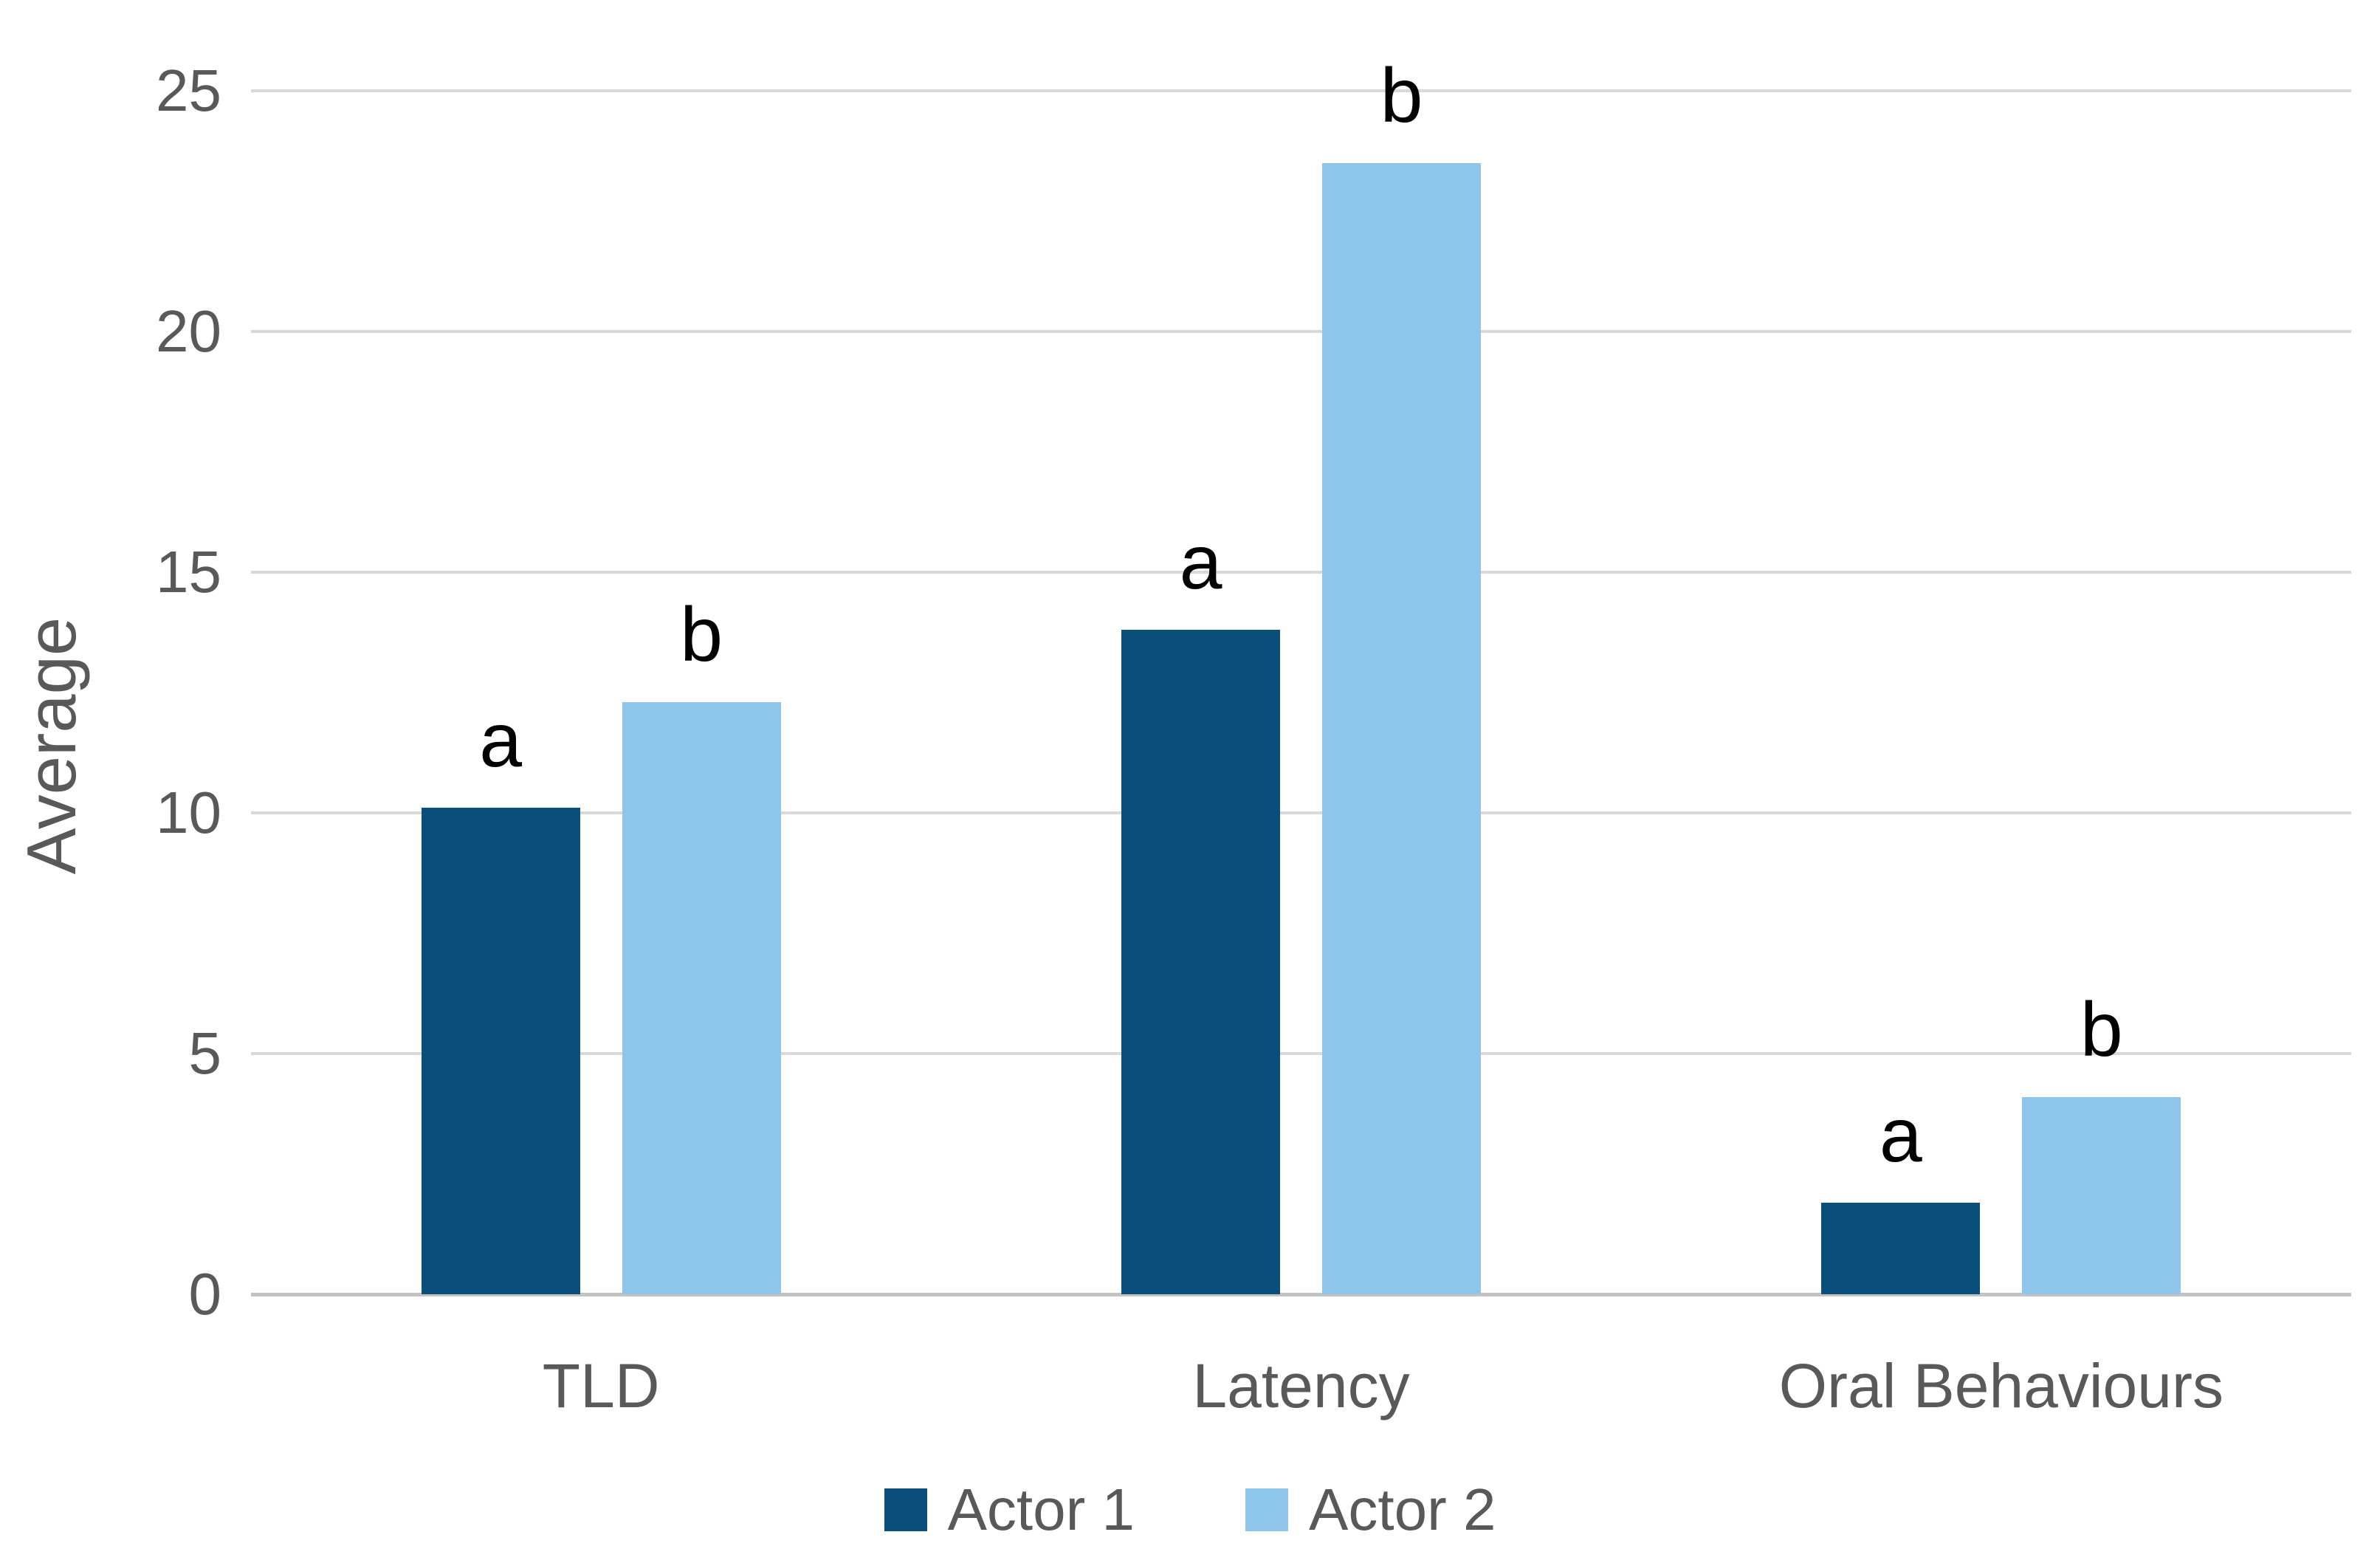 The image size is (2380, 1563). Describe the element at coordinates (1041, 1510) in the screenshot. I see `legend-label: Actor 1` at that location.